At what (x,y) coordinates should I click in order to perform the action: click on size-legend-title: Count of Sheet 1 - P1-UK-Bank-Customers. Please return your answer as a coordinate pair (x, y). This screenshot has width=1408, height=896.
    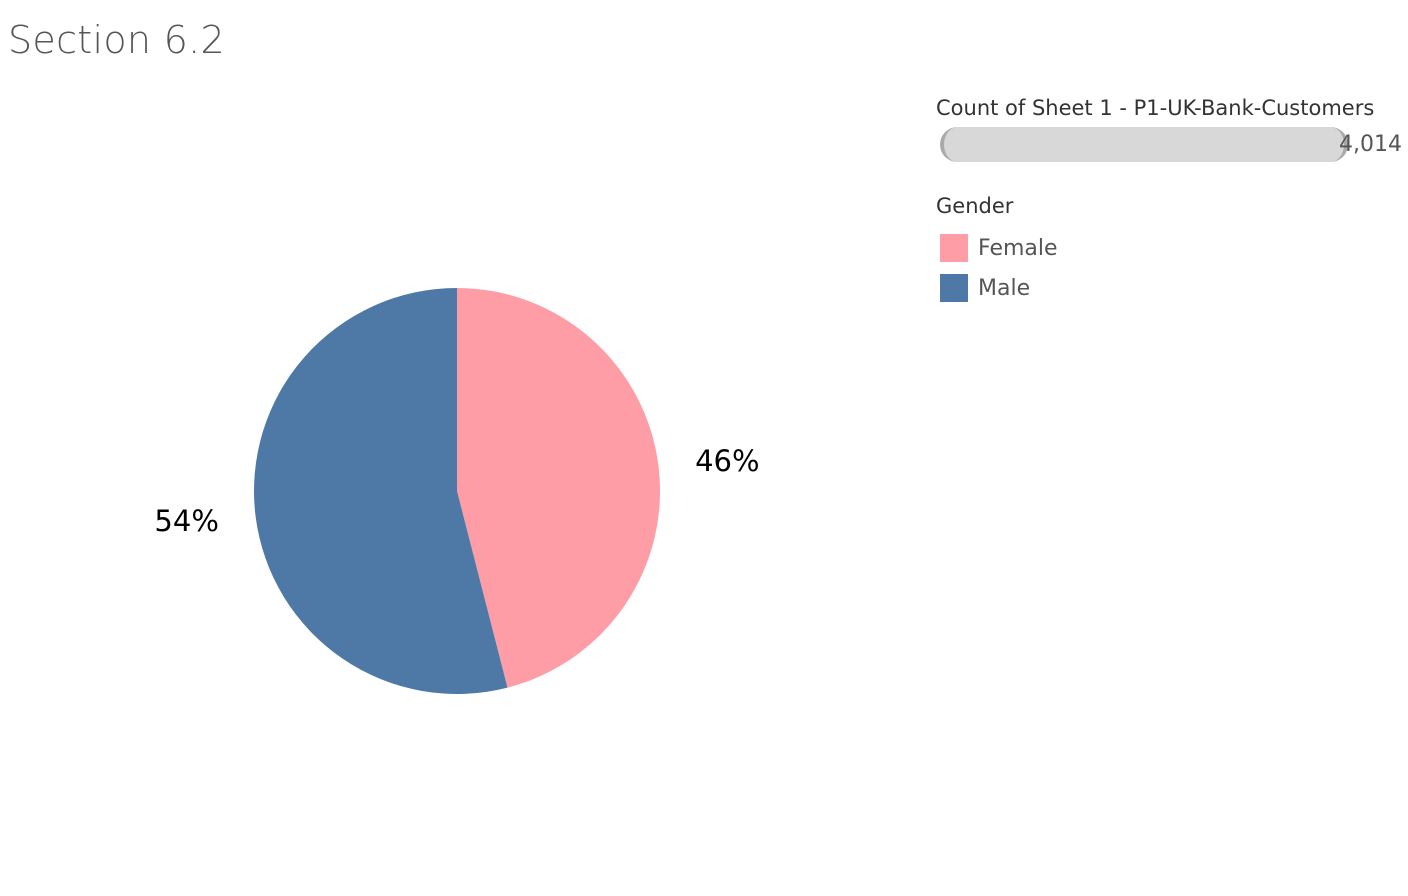
    Looking at the image, I should click on (1155, 108).